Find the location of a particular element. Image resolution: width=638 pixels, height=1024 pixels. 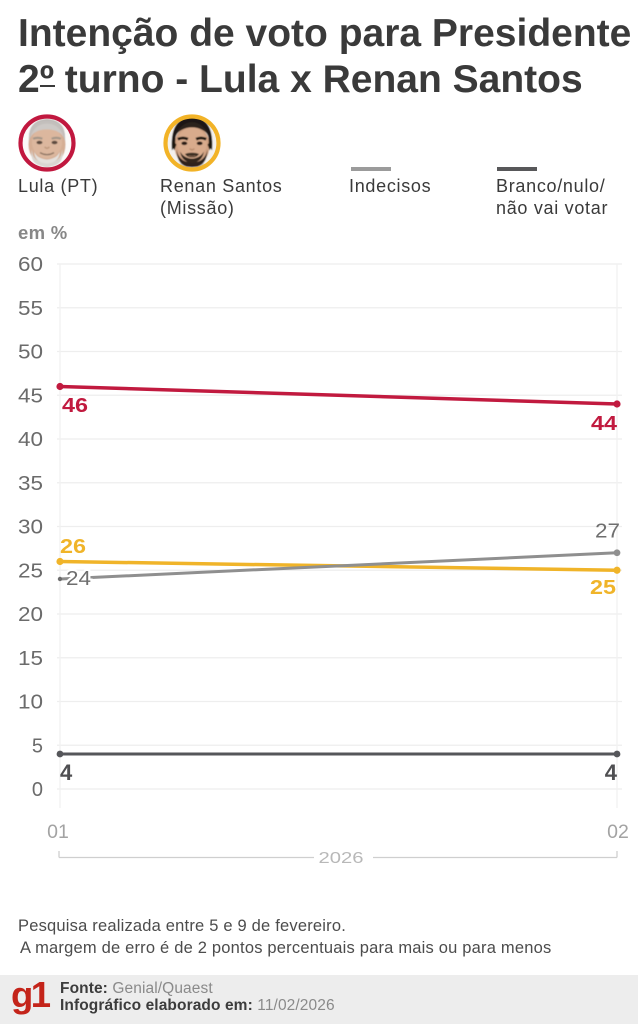

svg-text: 20 is located at coordinates (30, 615).